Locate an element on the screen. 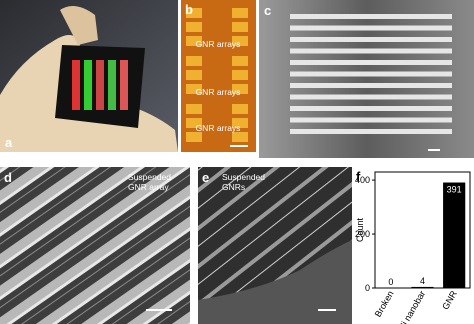  finger is located at coordinates (79, 25).